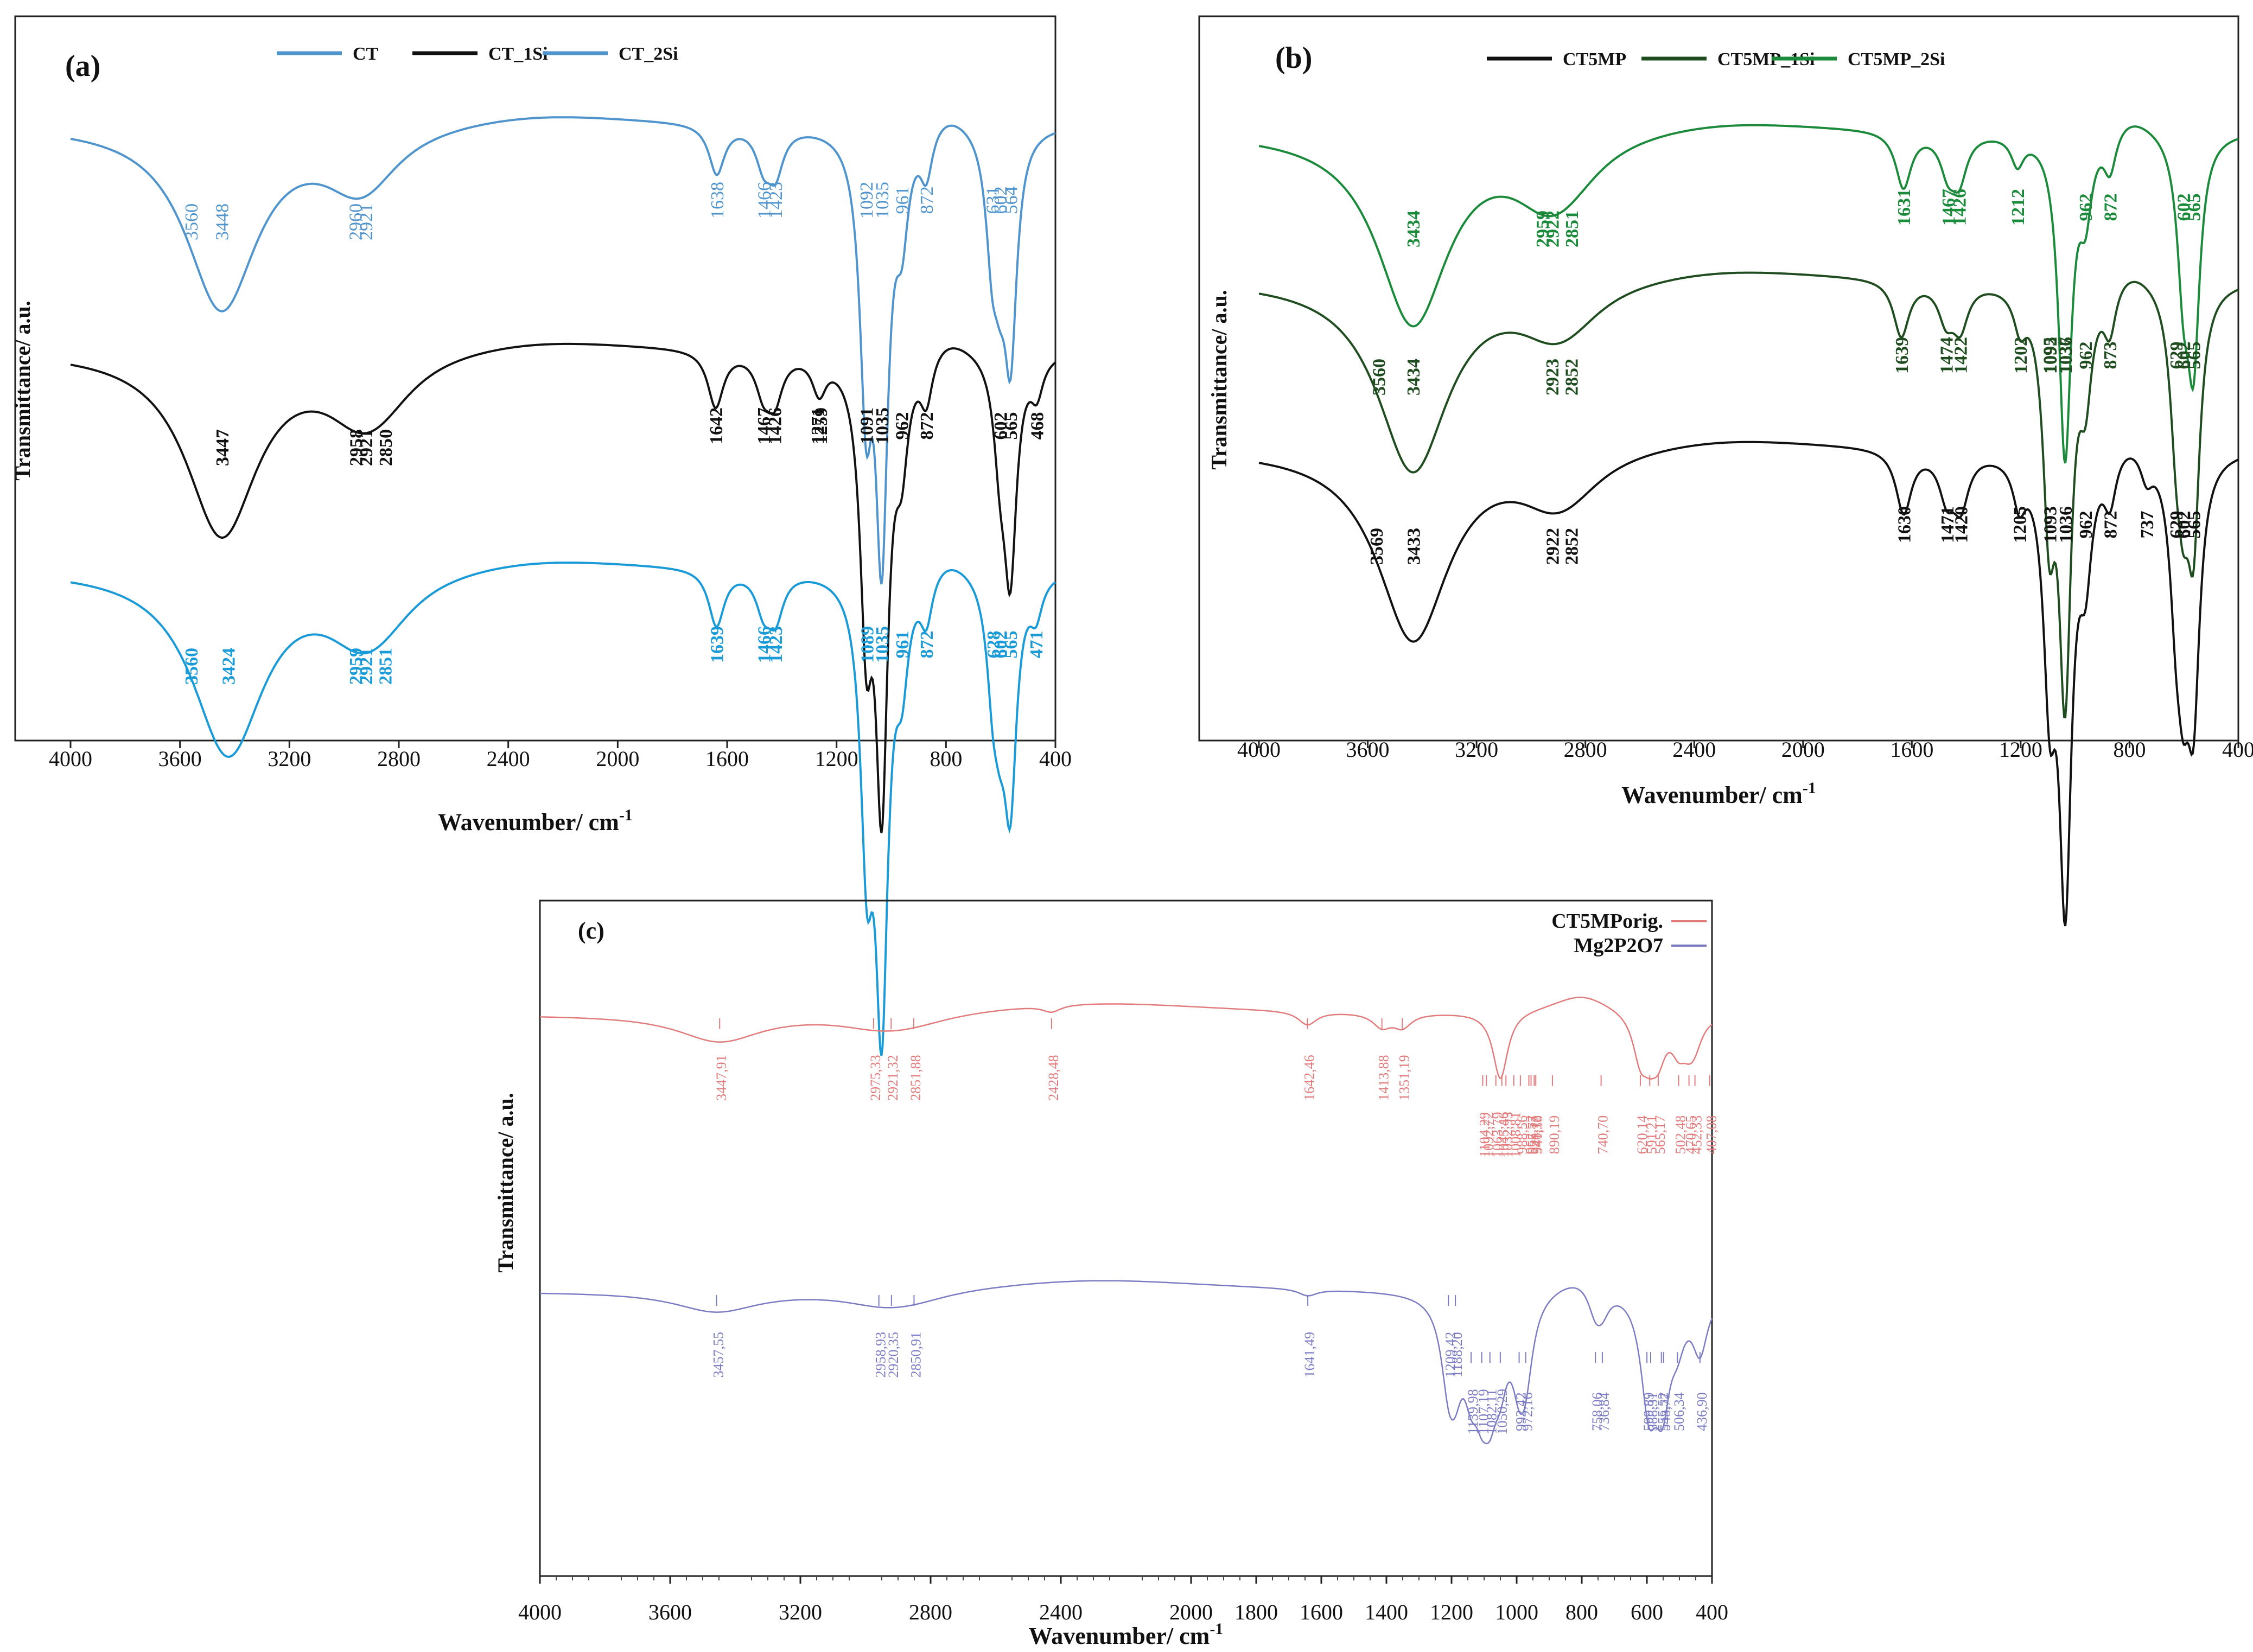  I want to click on peak-label-1-0: 3560, so click(1380, 378).